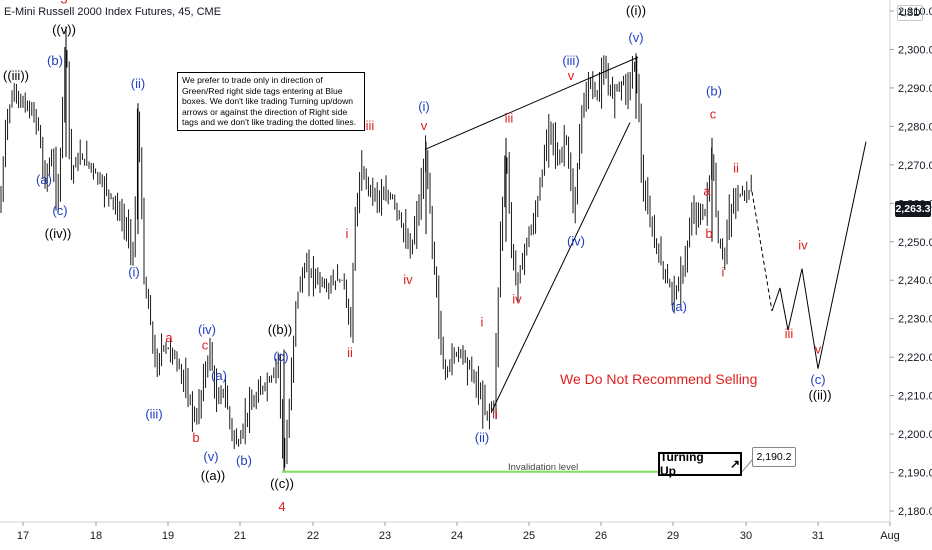 The width and height of the screenshot is (932, 550). Describe the element at coordinates (915, 166) in the screenshot. I see `y-tick-label: 2,270.0` at that location.